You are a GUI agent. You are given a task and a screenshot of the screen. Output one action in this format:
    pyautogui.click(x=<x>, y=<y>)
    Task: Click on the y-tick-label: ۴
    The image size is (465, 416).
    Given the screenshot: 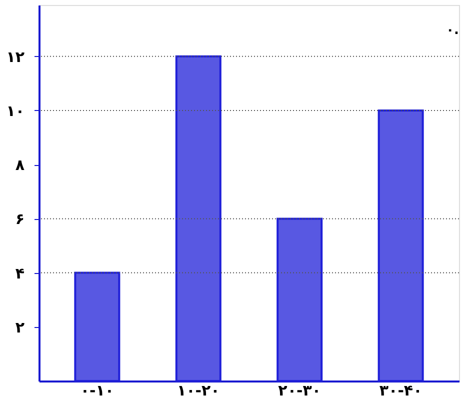 What is the action you would take?
    pyautogui.click(x=19, y=273)
    